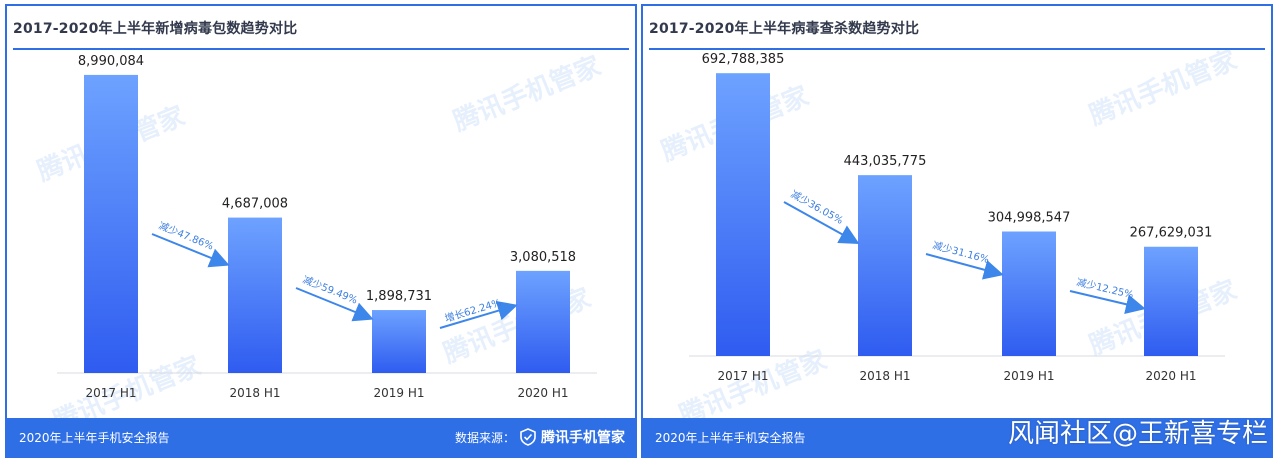 This screenshot has width=1280, height=462. Describe the element at coordinates (543, 257) in the screenshot. I see `data-label: 3,080,518` at that location.